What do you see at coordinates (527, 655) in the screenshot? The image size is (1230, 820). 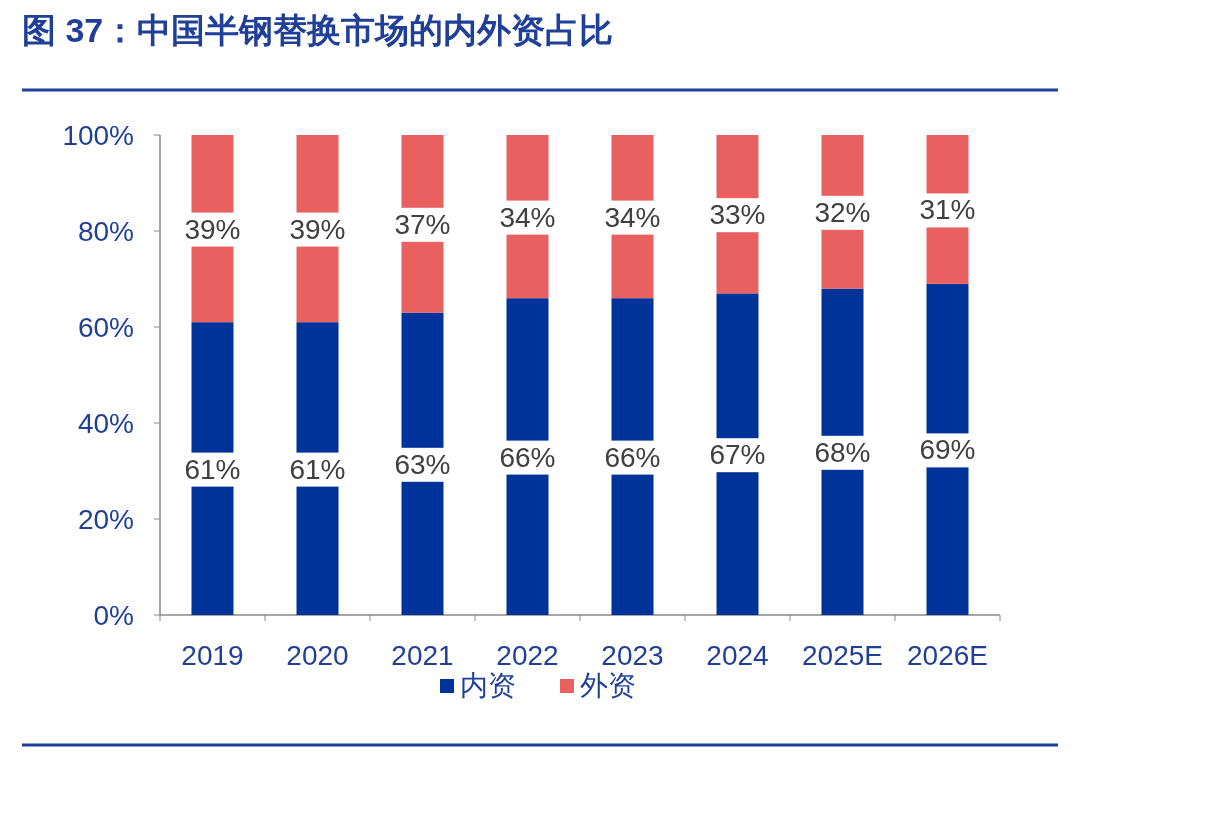 I see `x-tick-label: 2022` at bounding box center [527, 655].